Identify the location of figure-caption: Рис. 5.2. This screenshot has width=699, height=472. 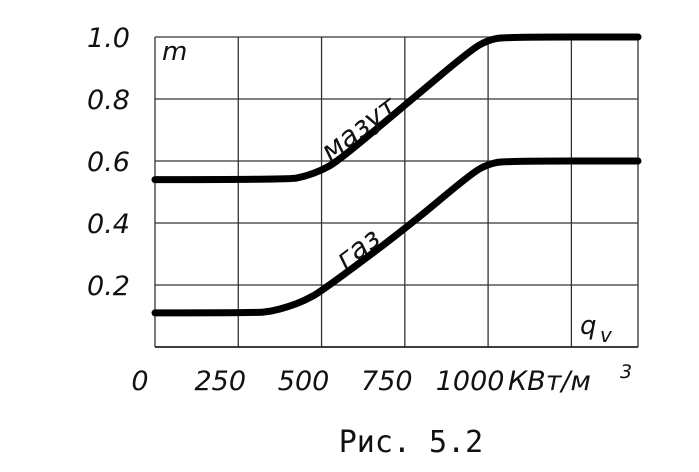
(411, 442).